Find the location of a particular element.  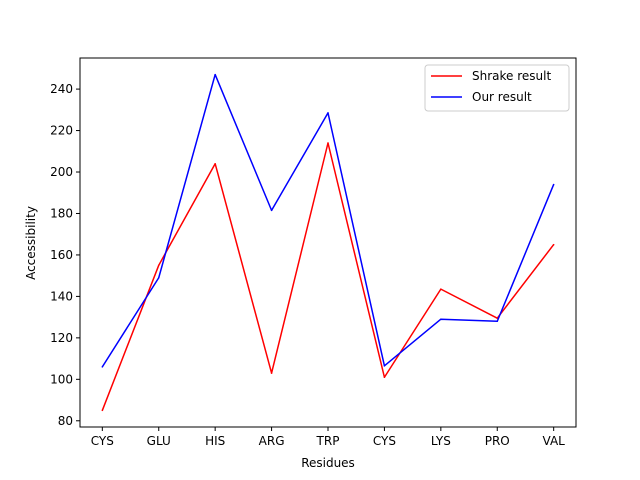

y-tick-label: 240 is located at coordinates (61, 89).